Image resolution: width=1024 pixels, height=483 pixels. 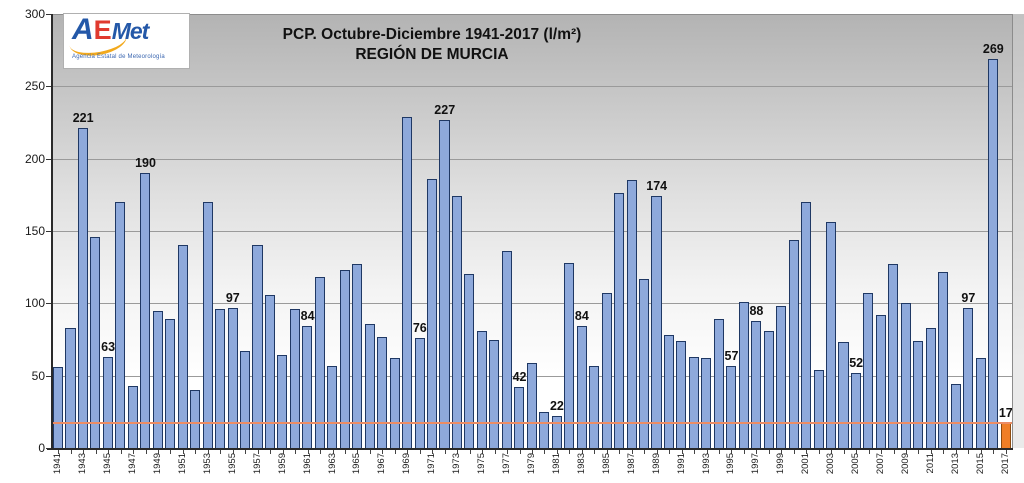 I want to click on x-tick-label-text: 1993, so click(x=706, y=464).